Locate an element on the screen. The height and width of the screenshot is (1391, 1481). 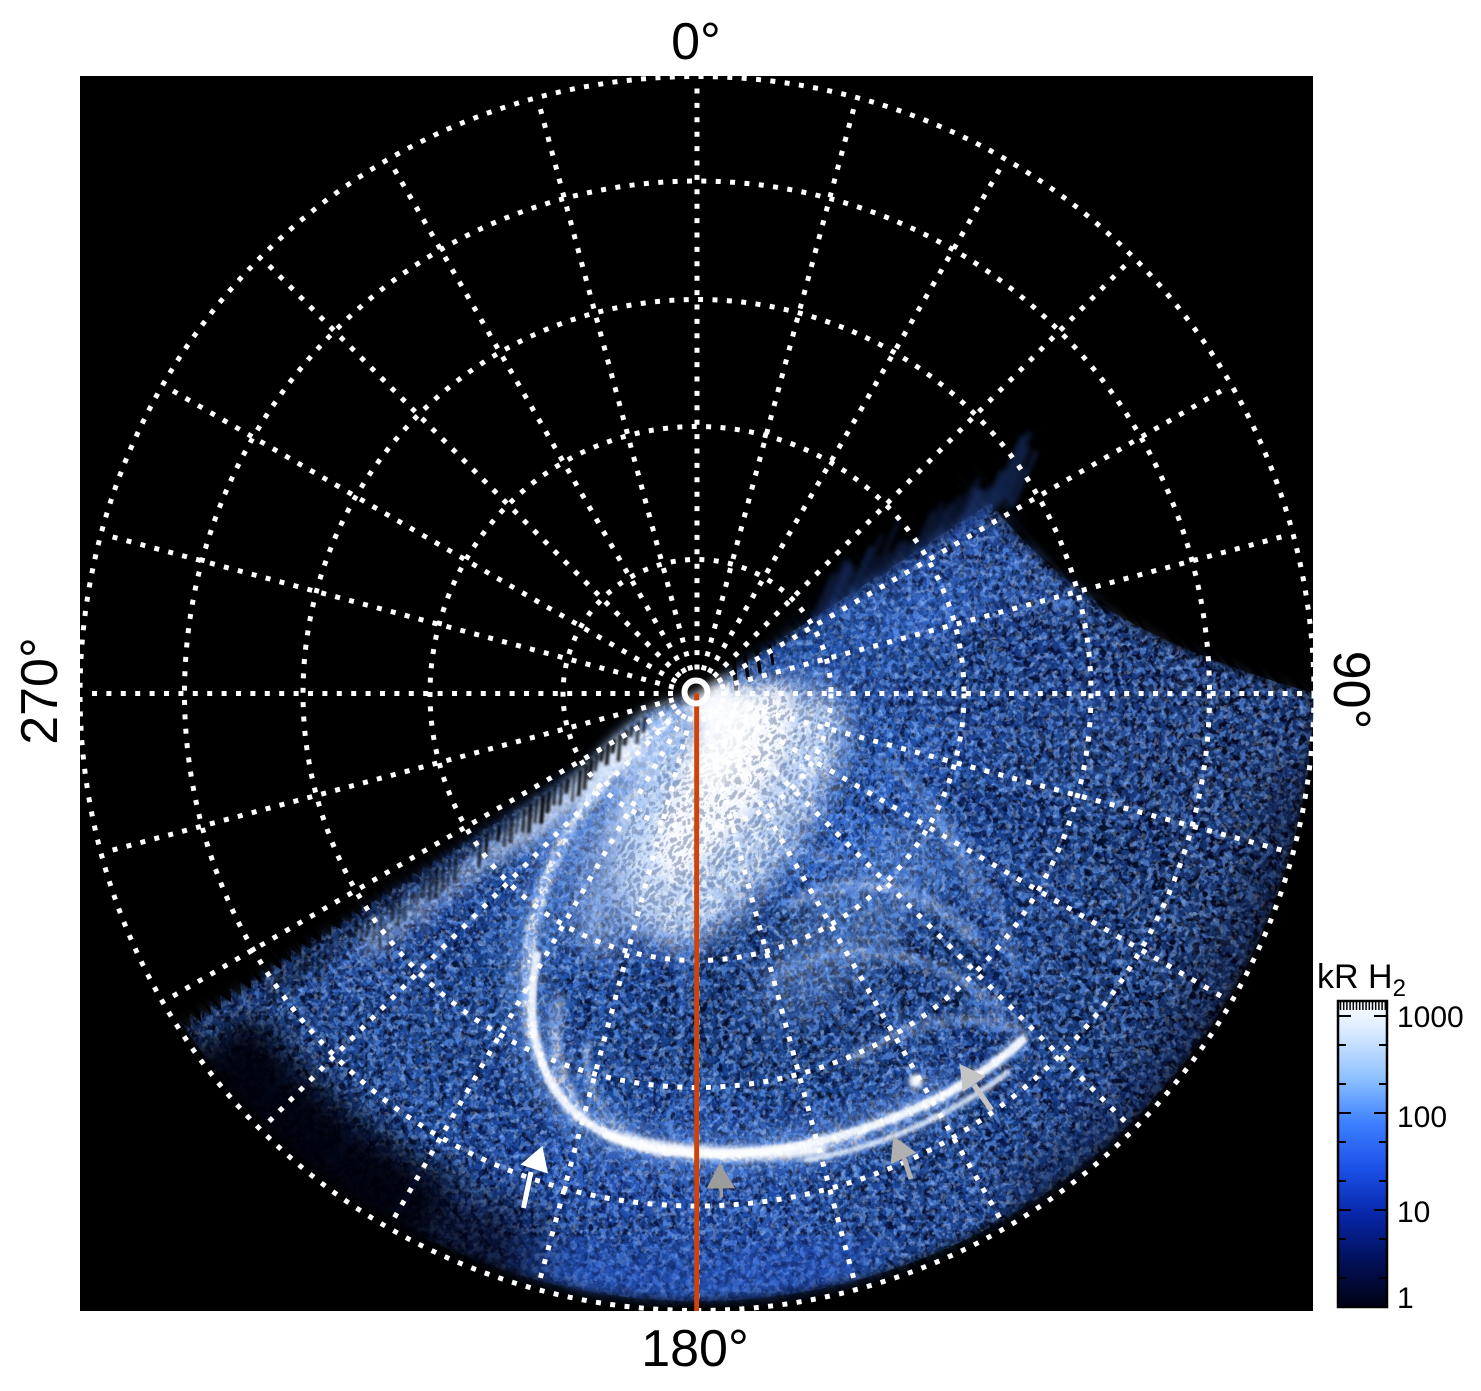
svg-text: 180° is located at coordinates (695, 1349).